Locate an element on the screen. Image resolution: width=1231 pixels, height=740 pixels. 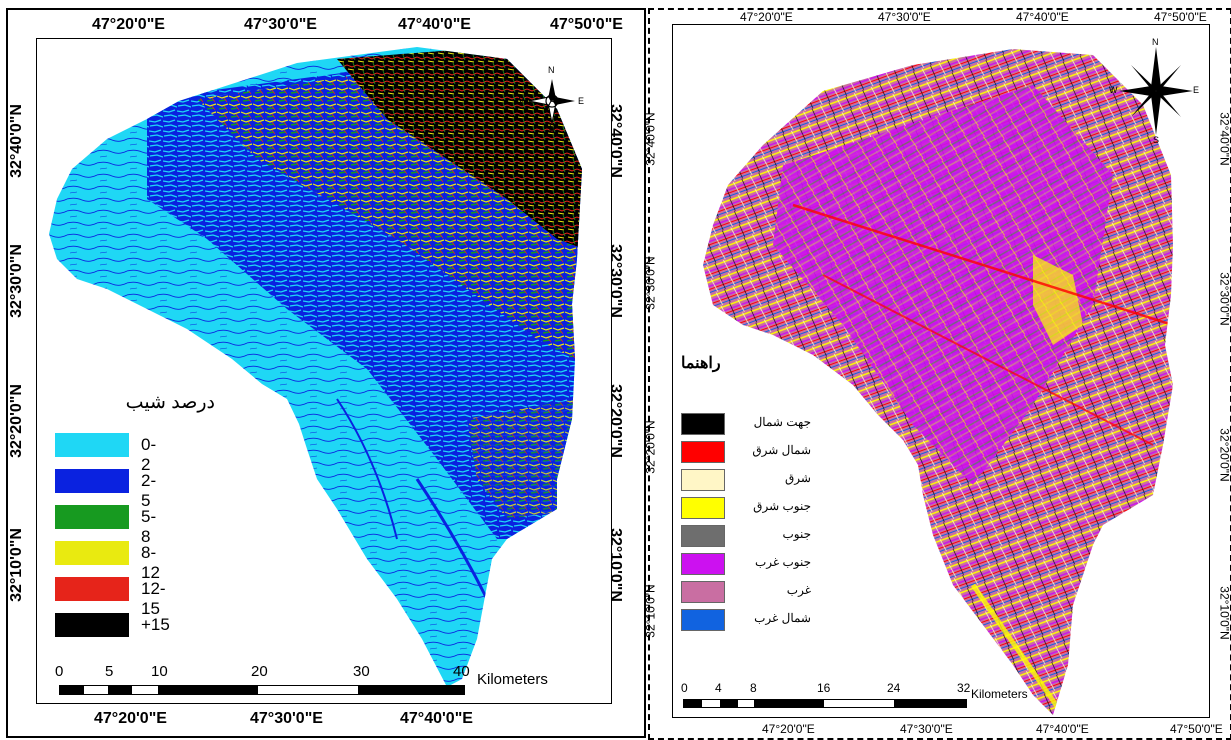
slope-legend: درصد شیب 0-2 2-5 5-8 8-12 12-15 is located at coordinates (135, 526).